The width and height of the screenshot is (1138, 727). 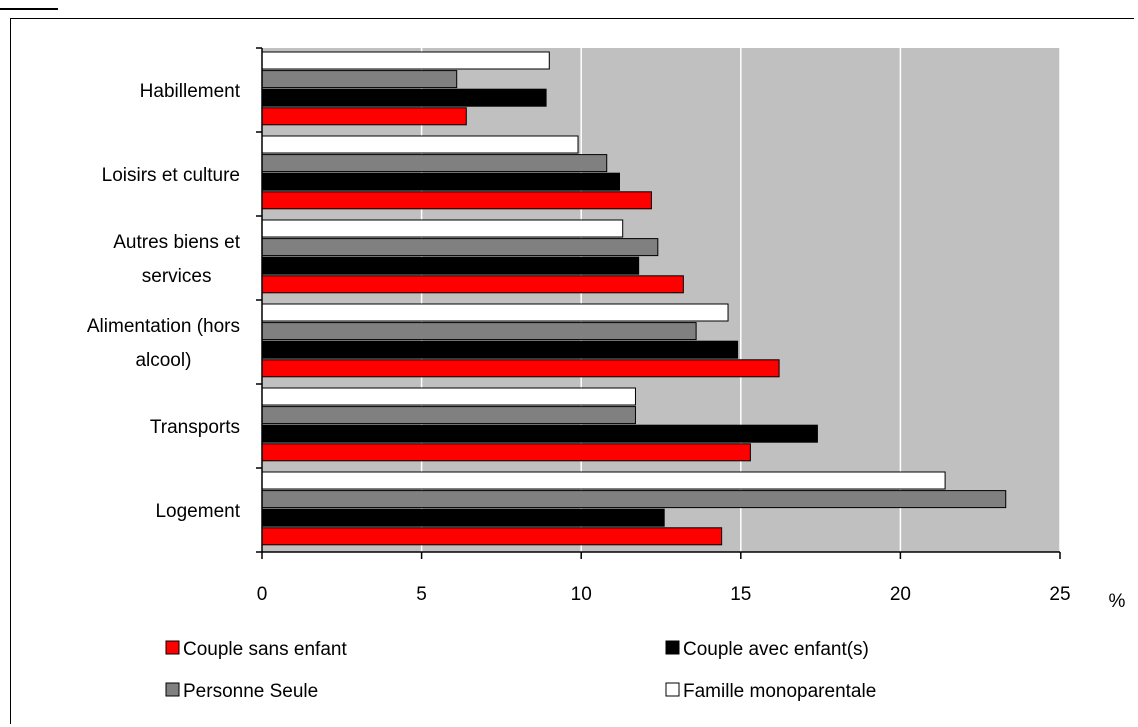 What do you see at coordinates (900, 594) in the screenshot?
I see `x-tick-label: 20` at bounding box center [900, 594].